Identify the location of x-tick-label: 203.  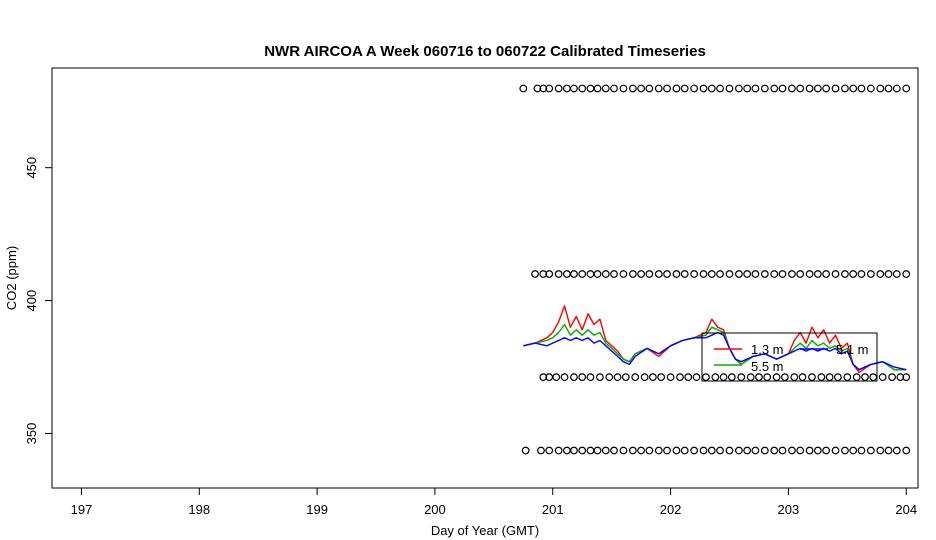
(789, 509).